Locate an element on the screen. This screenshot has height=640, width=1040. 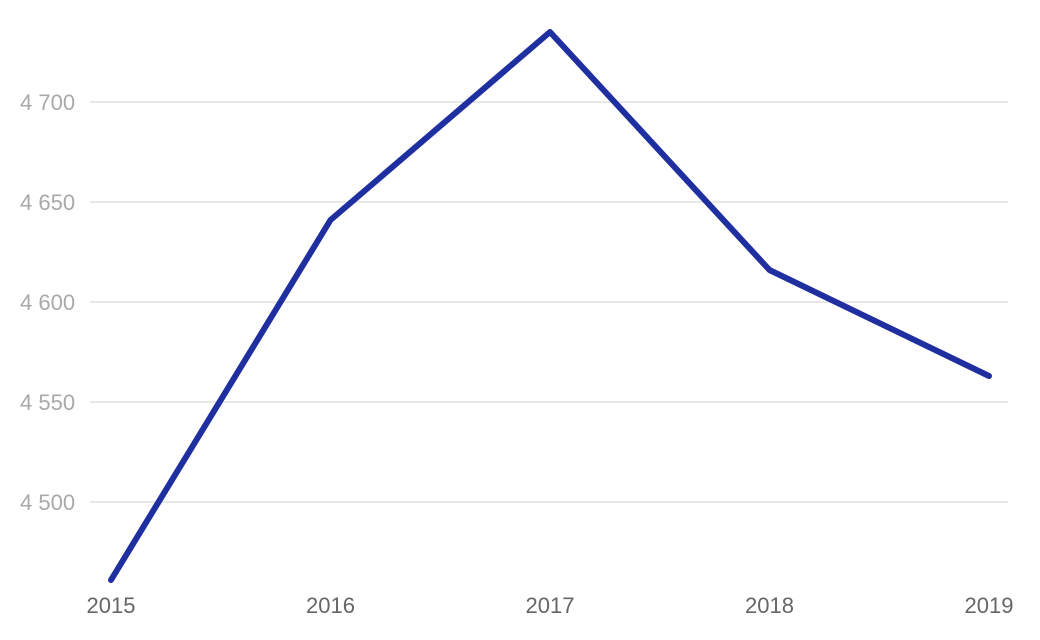
y-axis-tick-labels: 4 500 4 550 4 600 4 650 4 700 is located at coordinates (47, 302).